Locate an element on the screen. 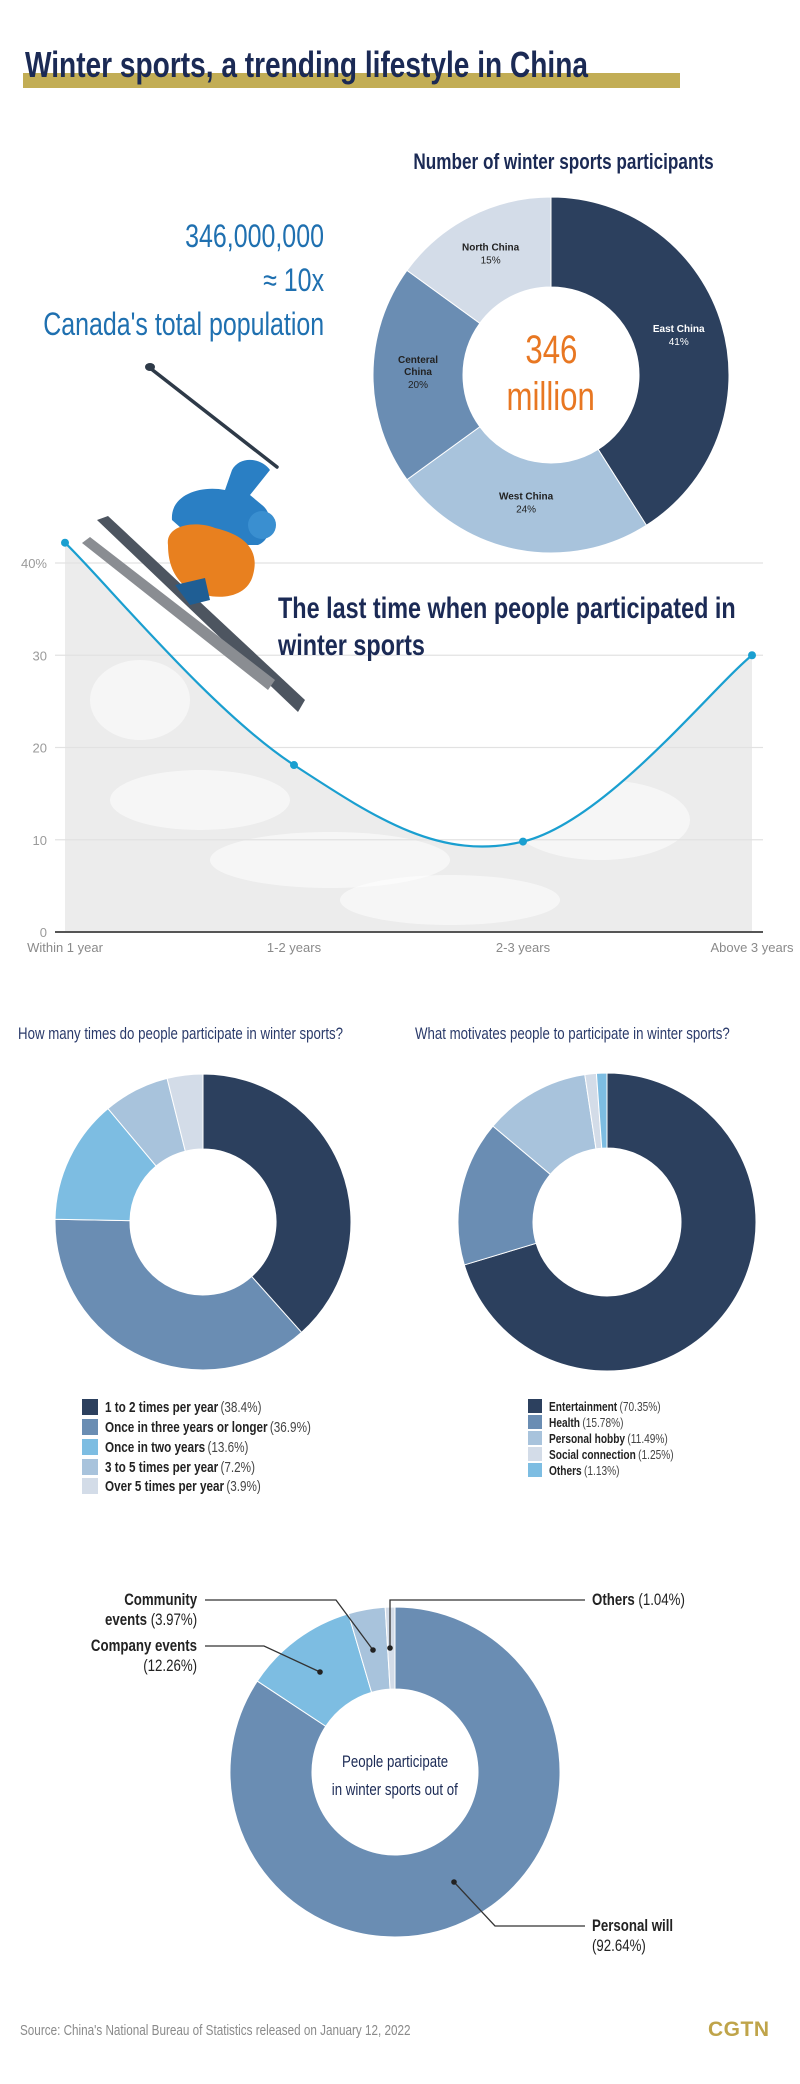 This screenshot has width=800, height=2084. leader-line-community is located at coordinates (289, 1625).